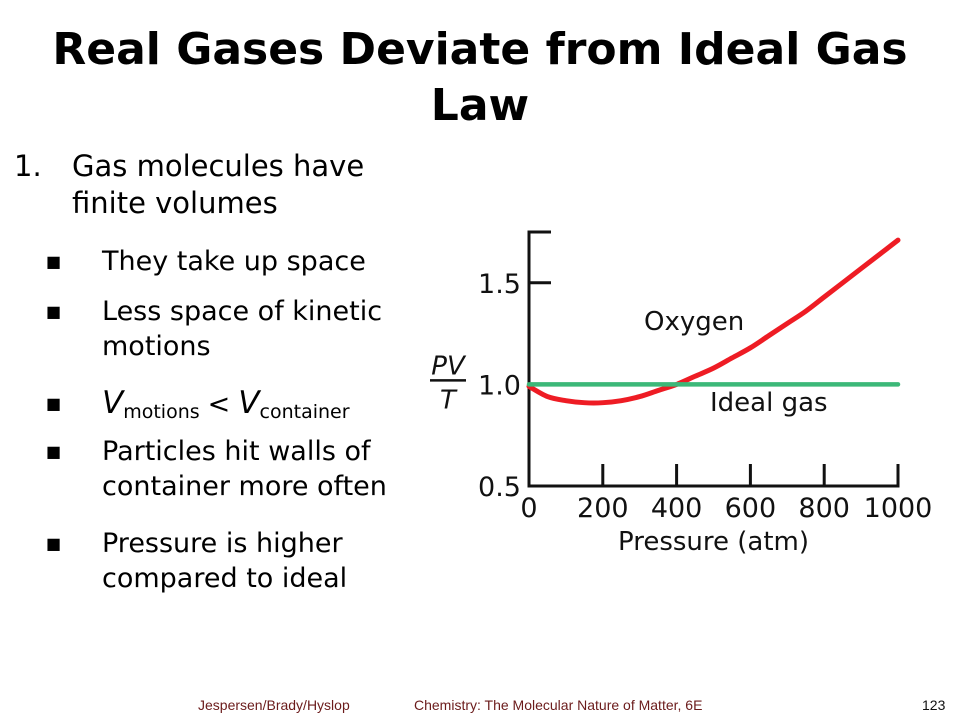 The height and width of the screenshot is (720, 960). What do you see at coordinates (113, 403) in the screenshot?
I see `v-motions-symbol: V` at bounding box center [113, 403].